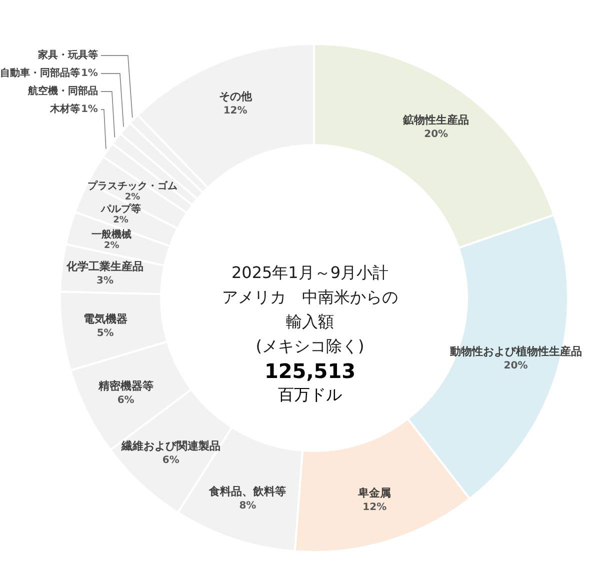 The image size is (592, 581). What do you see at coordinates (64, 109) in the screenshot?
I see `slice-label: 木材等` at bounding box center [64, 109].